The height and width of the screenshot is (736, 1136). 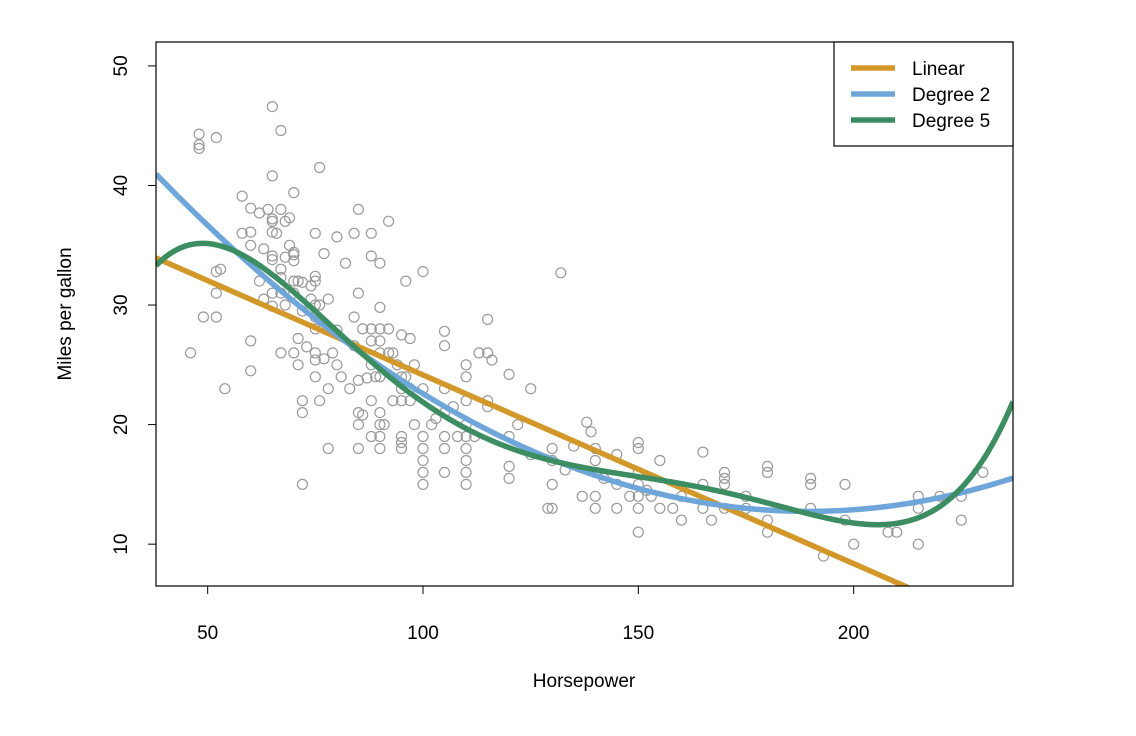 What do you see at coordinates (121, 304) in the screenshot?
I see `y-tick-label: 30` at bounding box center [121, 304].